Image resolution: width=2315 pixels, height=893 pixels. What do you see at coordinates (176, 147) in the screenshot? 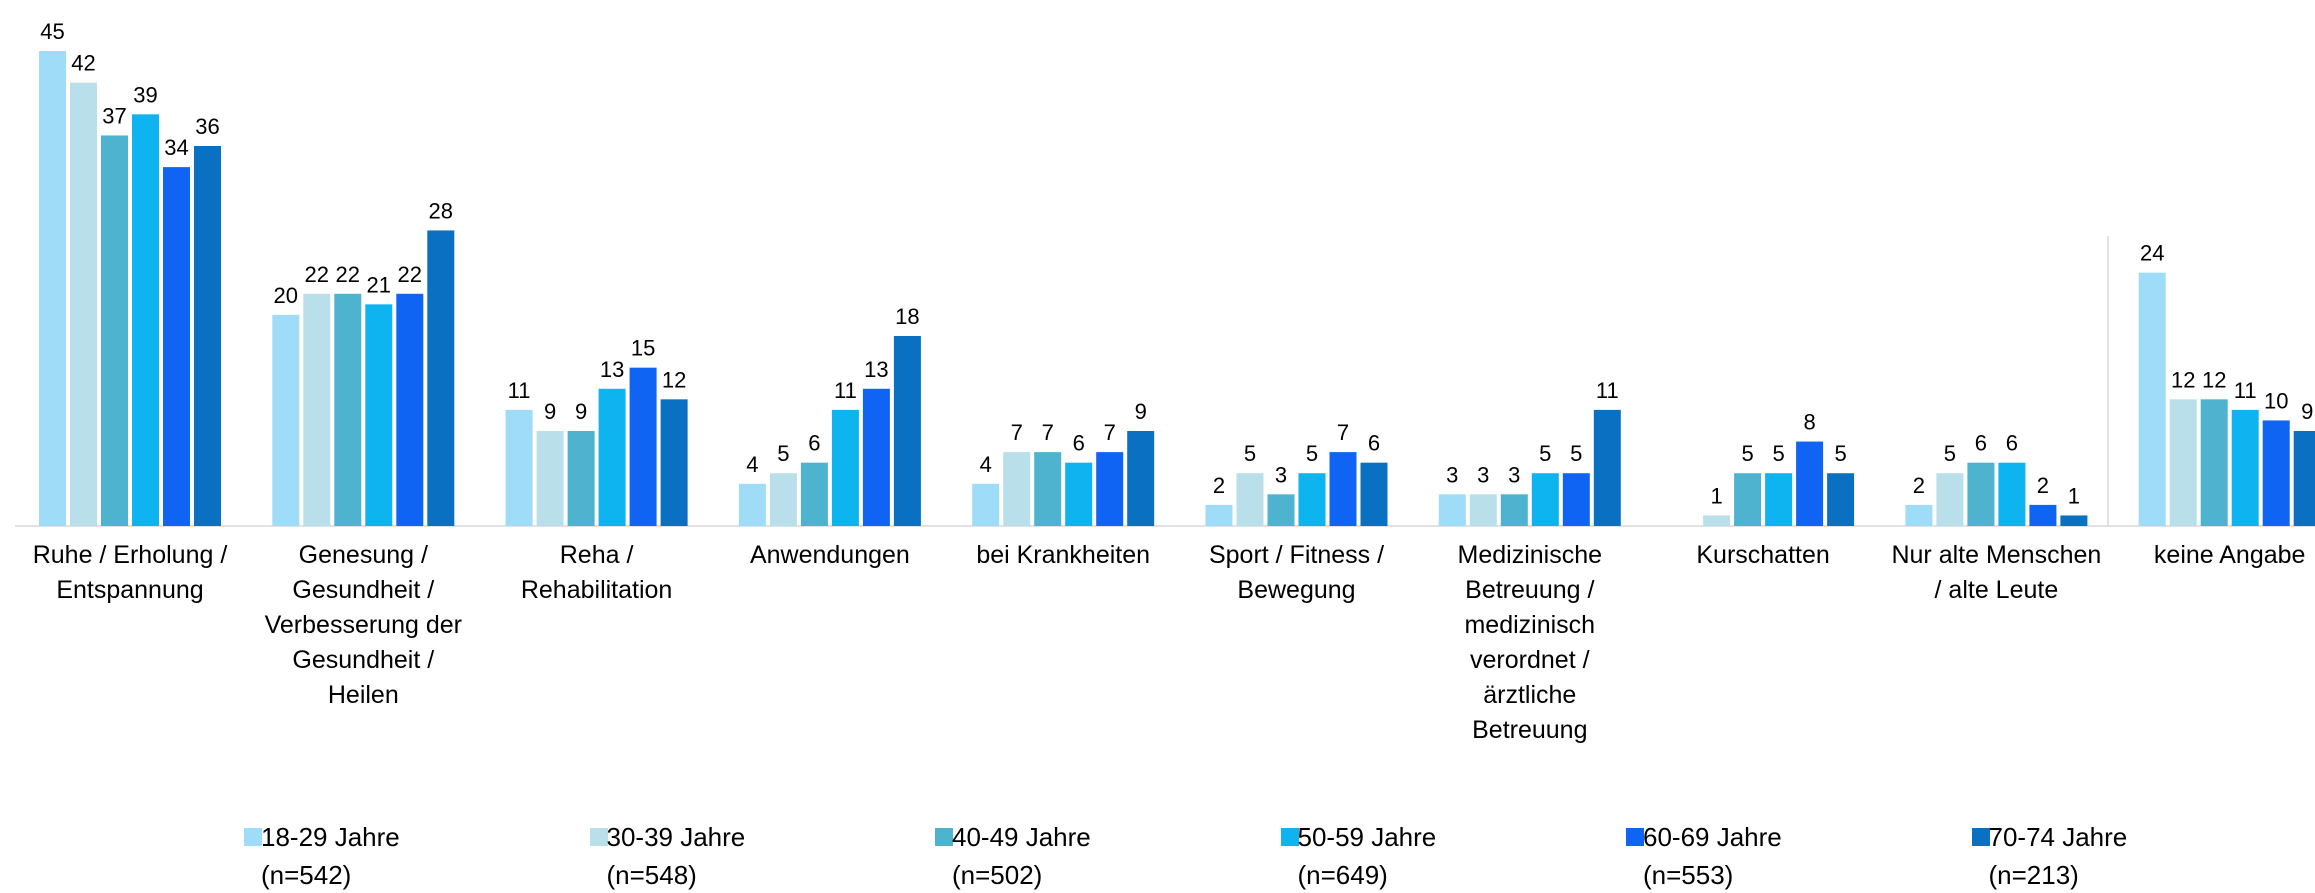
I see `data-label: 34` at bounding box center [176, 147].